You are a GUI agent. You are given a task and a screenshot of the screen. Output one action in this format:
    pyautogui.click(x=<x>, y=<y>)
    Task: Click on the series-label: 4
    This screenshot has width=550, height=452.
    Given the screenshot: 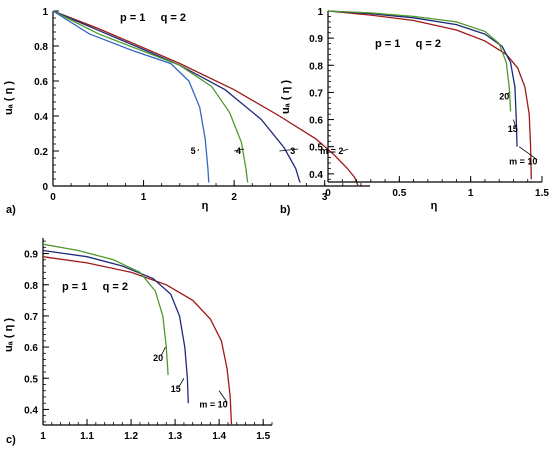 What is the action you would take?
    pyautogui.click(x=238, y=151)
    